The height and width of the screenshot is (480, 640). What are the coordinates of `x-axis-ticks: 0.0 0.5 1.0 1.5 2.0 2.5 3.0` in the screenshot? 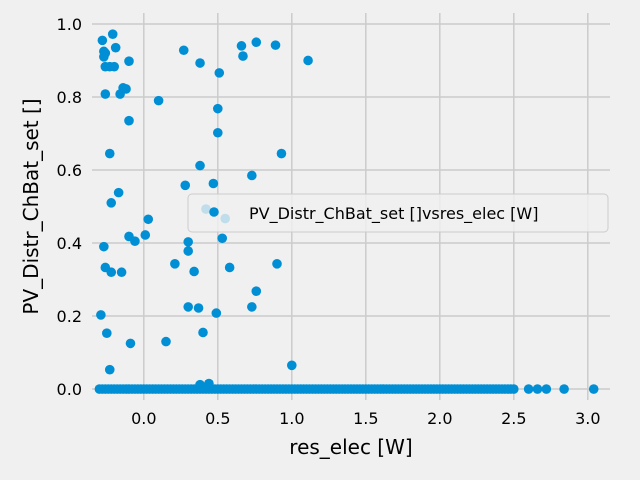 It's located at (365, 418).